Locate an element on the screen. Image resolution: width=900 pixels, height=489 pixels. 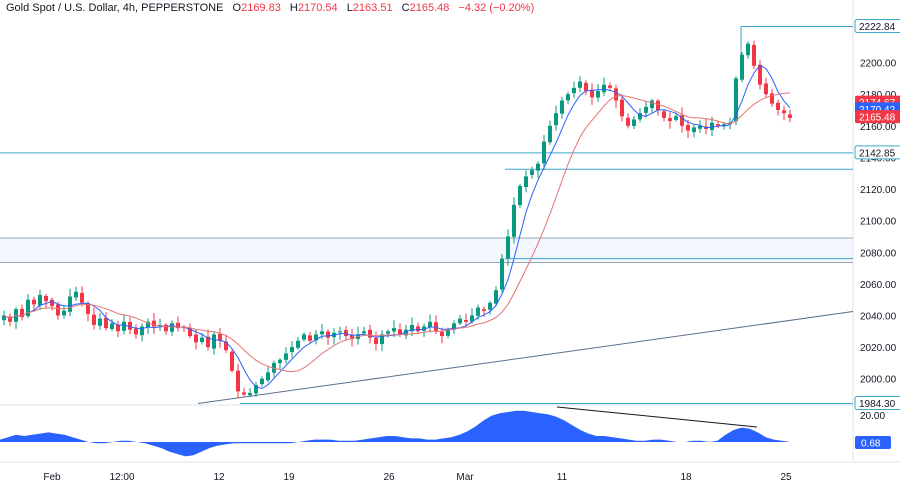
y-tick-label: 2040.00 is located at coordinates (878, 316).